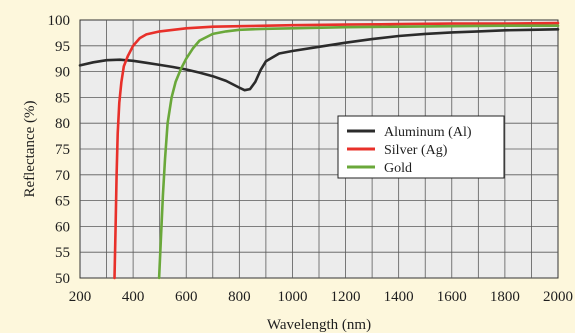 Image resolution: width=575 pixels, height=333 pixels. What do you see at coordinates (62, 253) in the screenshot?
I see `y-tick-label: 55` at bounding box center [62, 253].